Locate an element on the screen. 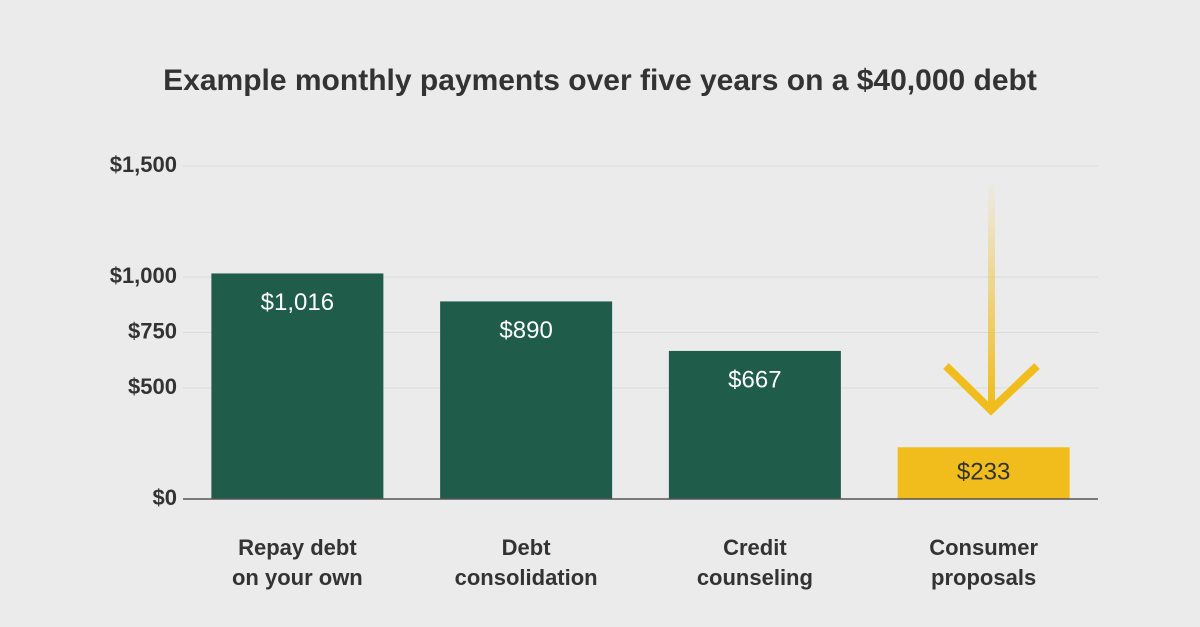  x-tick-label: Debt consolidation is located at coordinates (526, 562).